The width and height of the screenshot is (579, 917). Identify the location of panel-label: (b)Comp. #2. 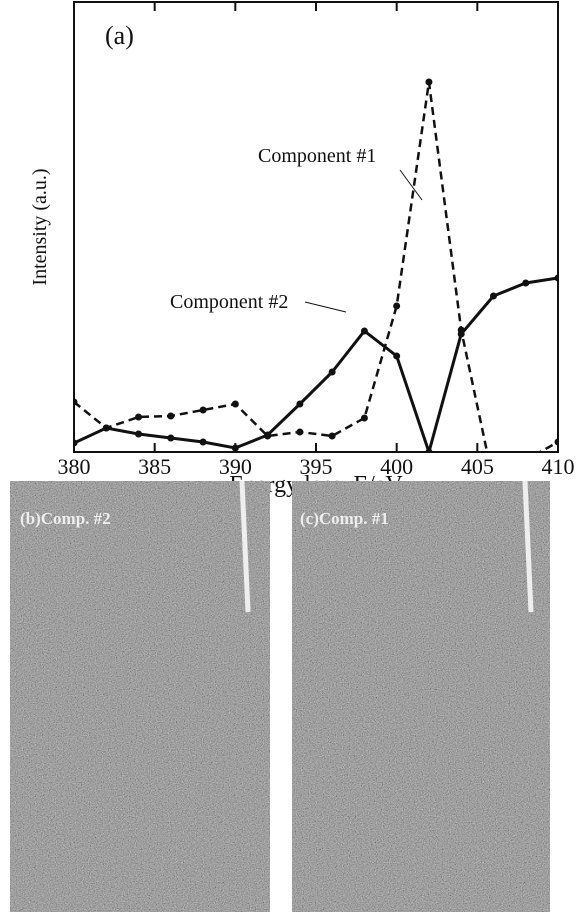
(65, 518).